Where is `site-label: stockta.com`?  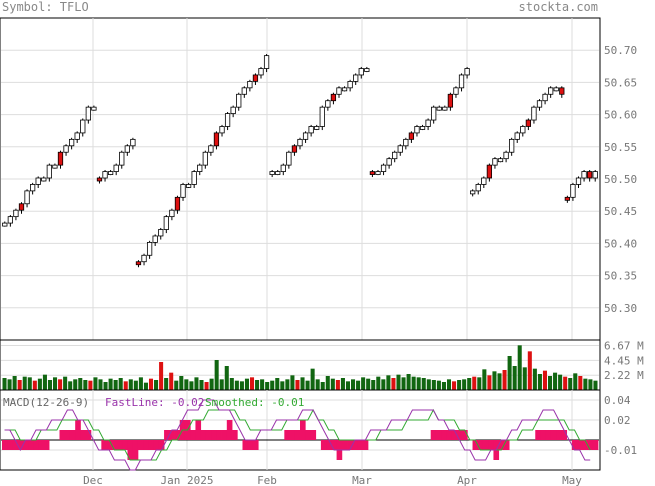 site-label: stockta.com is located at coordinates (558, 7).